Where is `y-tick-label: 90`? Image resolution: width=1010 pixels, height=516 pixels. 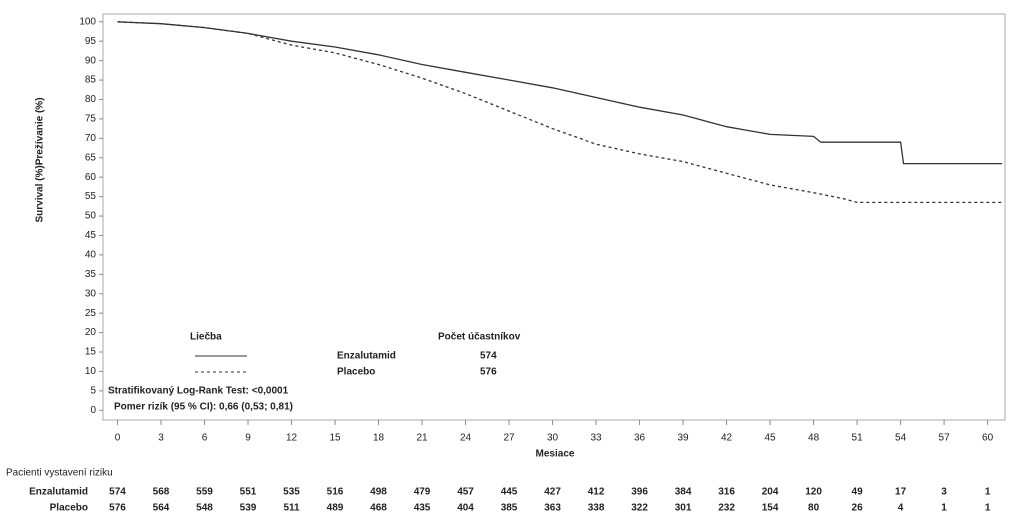
y-tick-label: 90 is located at coordinates (91, 60).